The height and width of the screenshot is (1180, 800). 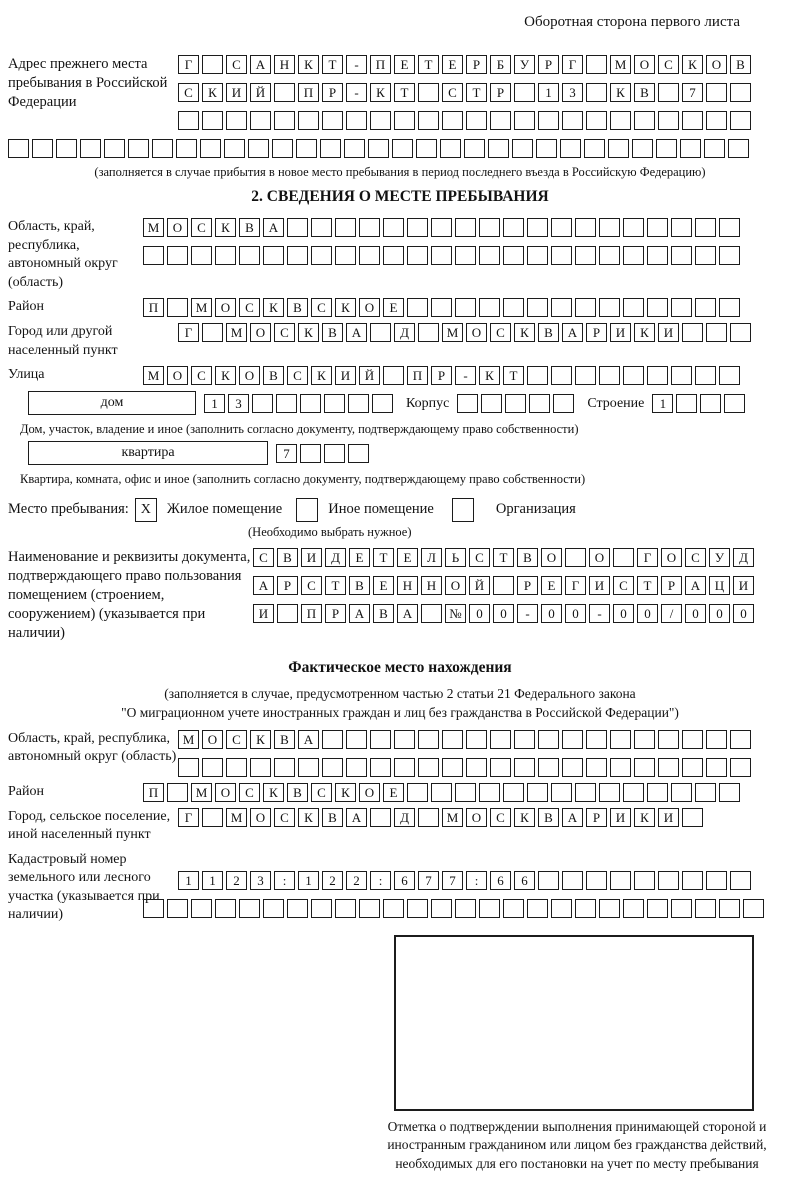 What do you see at coordinates (616, 404) in the screenshot?
I see `stroenie-label: Строение` at bounding box center [616, 404].